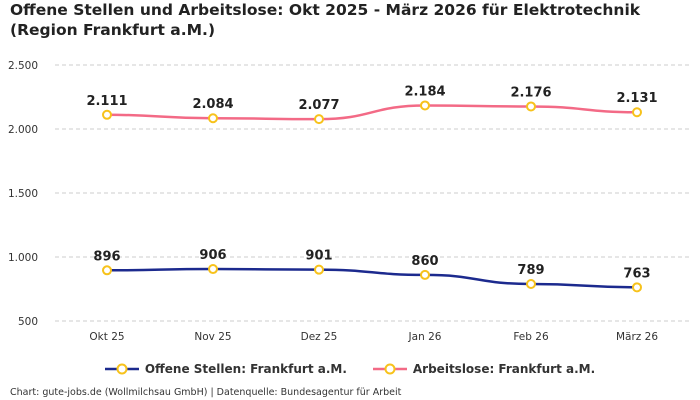 The height and width of the screenshot is (400, 700). I want to click on x-tick-label: Okt 25, so click(106, 337).